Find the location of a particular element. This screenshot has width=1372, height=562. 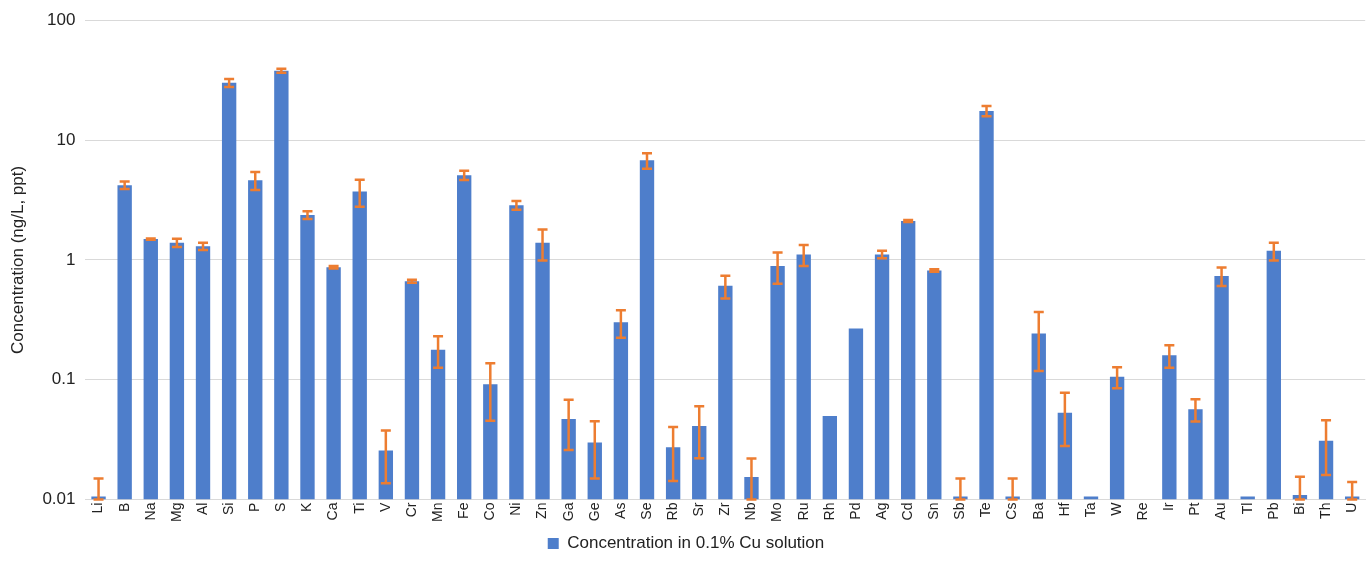

x-tick-label: Mg is located at coordinates (175, 512).